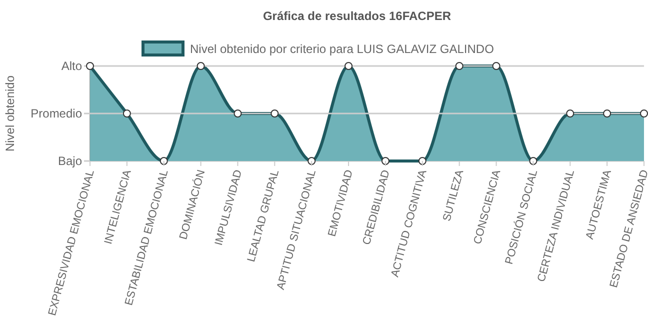 The height and width of the screenshot is (324, 648). I want to click on x-tick-label: LEALTAD GRUPAL, so click(263, 216).